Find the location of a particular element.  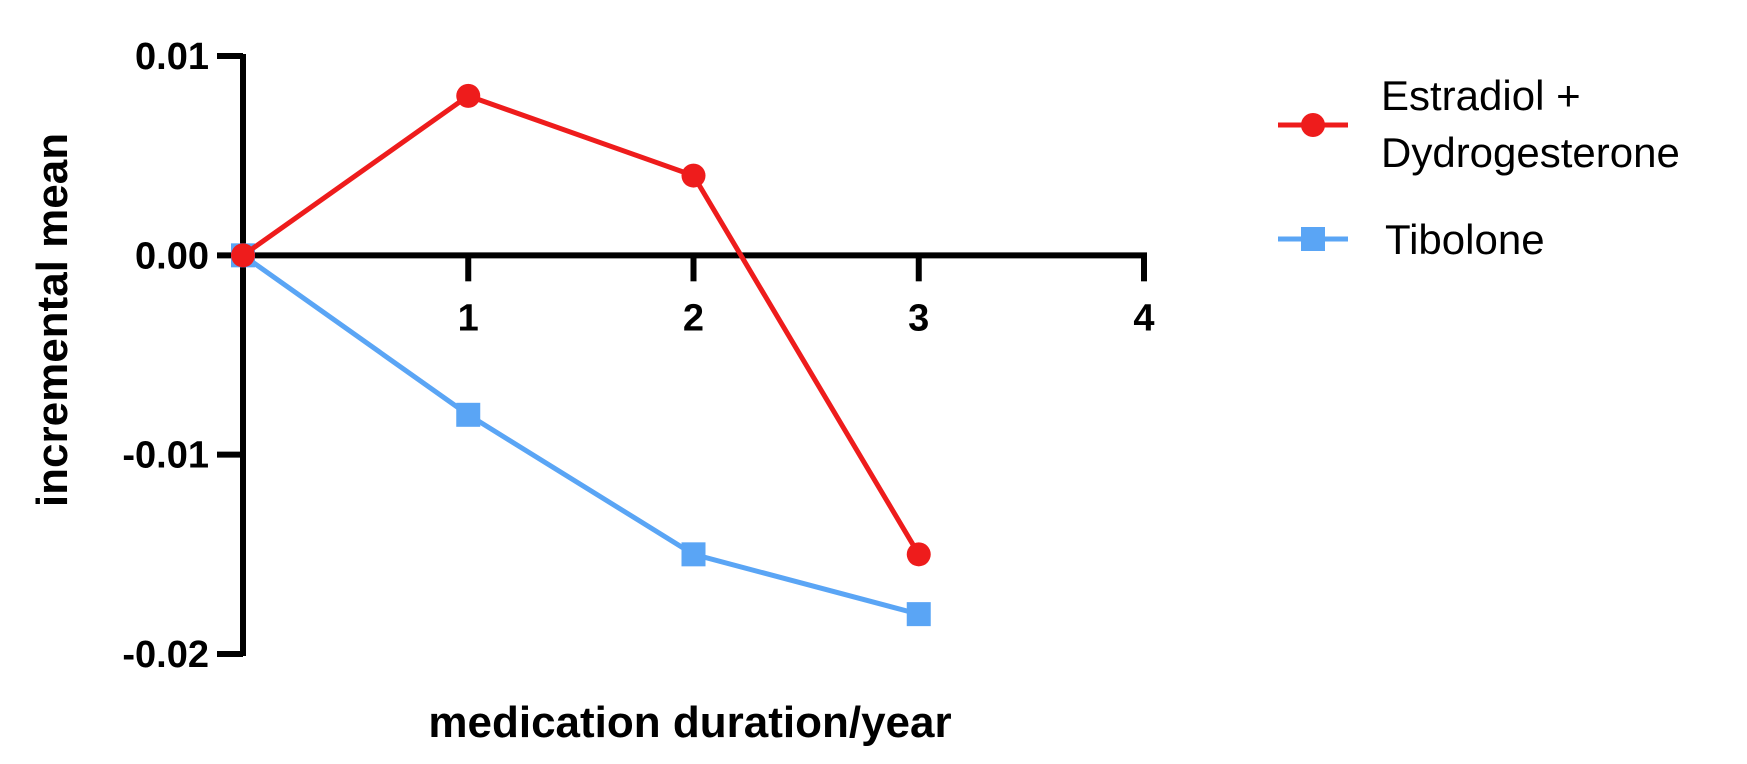

legend-item-2: Tibolone is located at coordinates (1411, 239).